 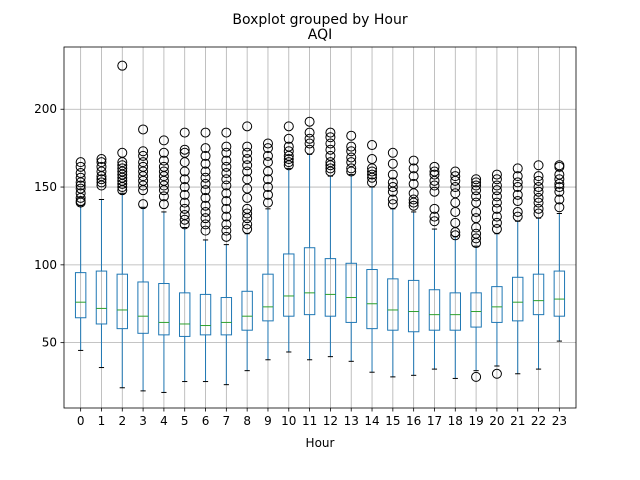 What do you see at coordinates (392, 421) in the screenshot?
I see `x-tick-label: 15` at bounding box center [392, 421].